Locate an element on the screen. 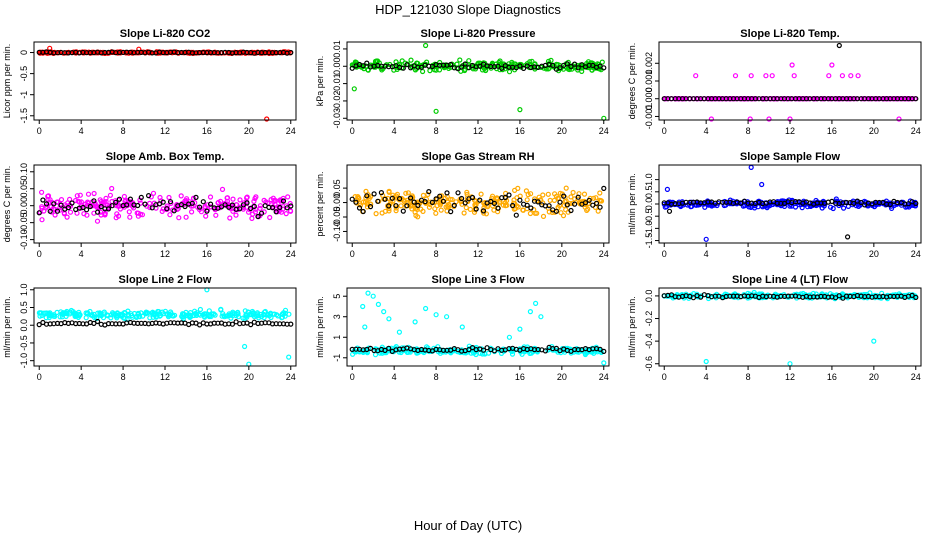 The width and height of the screenshot is (936, 540). x-tick-label: 24 is located at coordinates (916, 131).